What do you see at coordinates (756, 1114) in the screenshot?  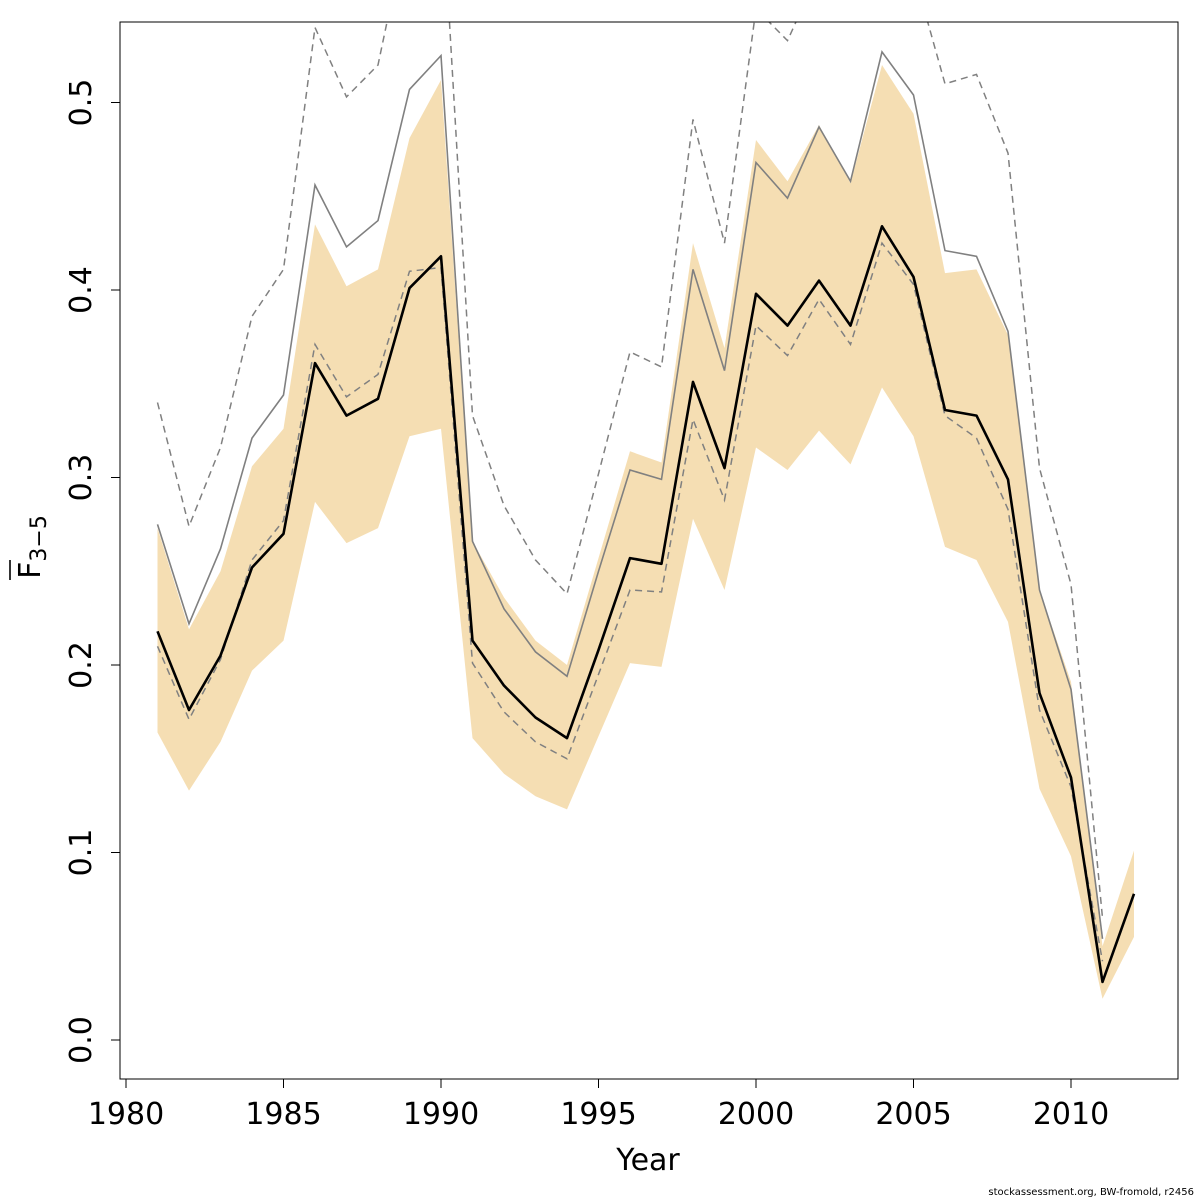 I see `x-tick-label: 2000` at bounding box center [756, 1114].